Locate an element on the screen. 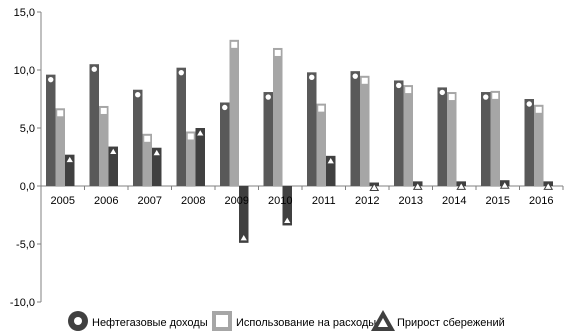 The width and height of the screenshot is (566, 331). y-tick-label: 5,0 is located at coordinates (27, 129).